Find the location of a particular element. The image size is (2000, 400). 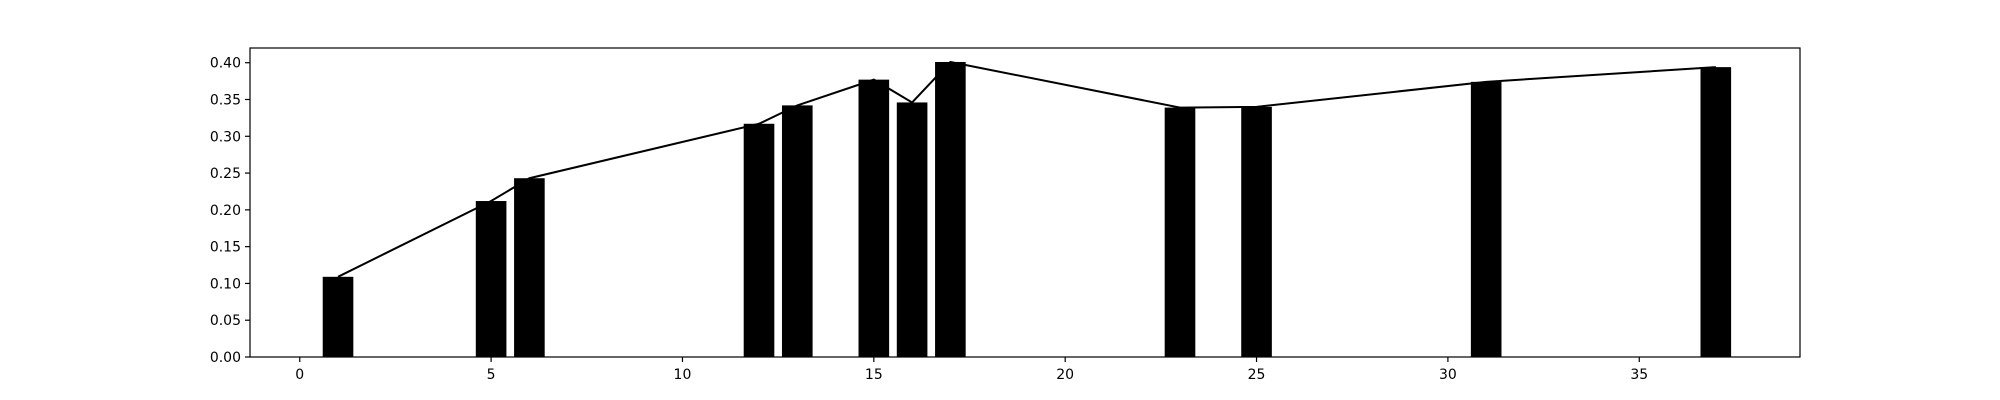

y-tick-label: 0.15 is located at coordinates (225, 248).